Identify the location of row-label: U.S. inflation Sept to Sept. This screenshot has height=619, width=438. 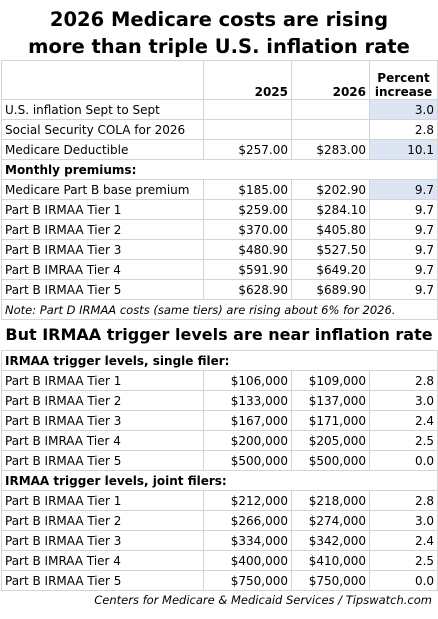
(102, 109).